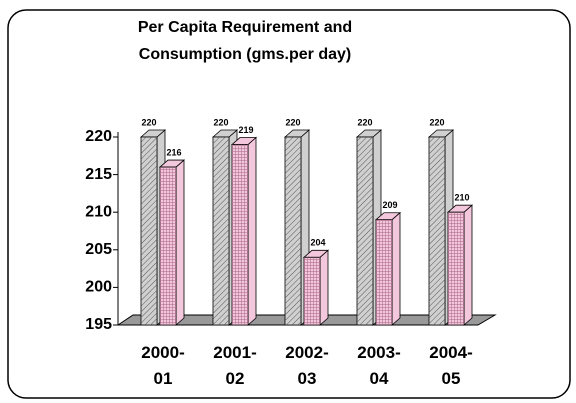 This screenshot has width=576, height=403. I want to click on y-tick-label: 200, so click(98, 287).